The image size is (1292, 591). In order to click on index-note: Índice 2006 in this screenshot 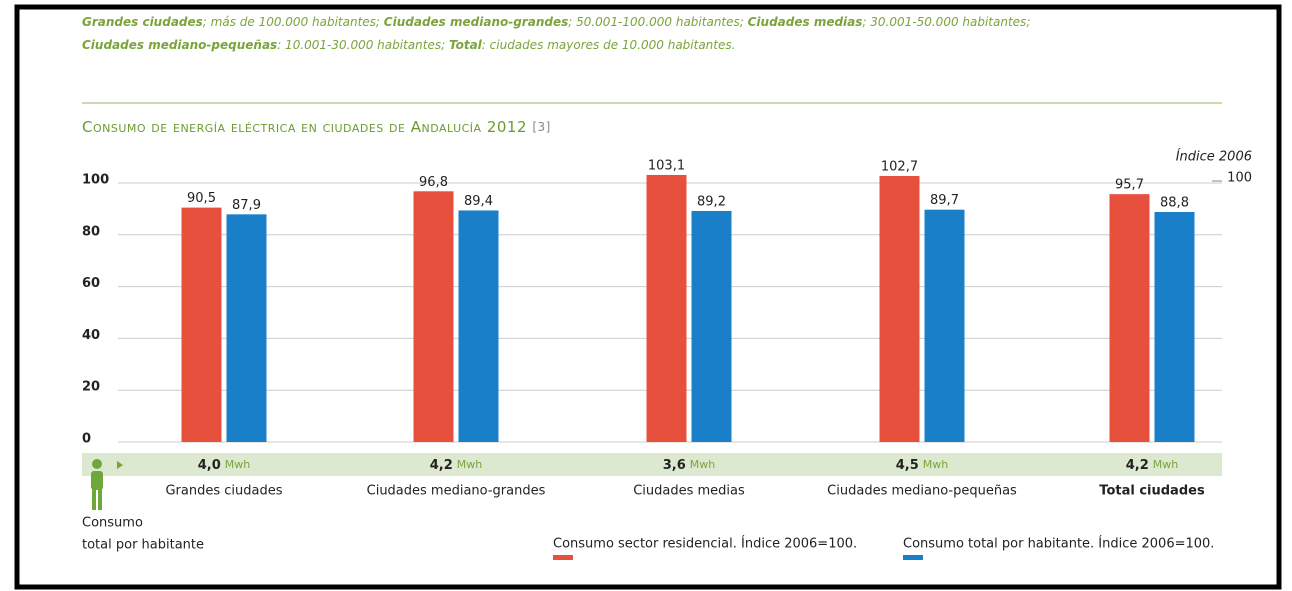, I will do `click(1214, 157)`.